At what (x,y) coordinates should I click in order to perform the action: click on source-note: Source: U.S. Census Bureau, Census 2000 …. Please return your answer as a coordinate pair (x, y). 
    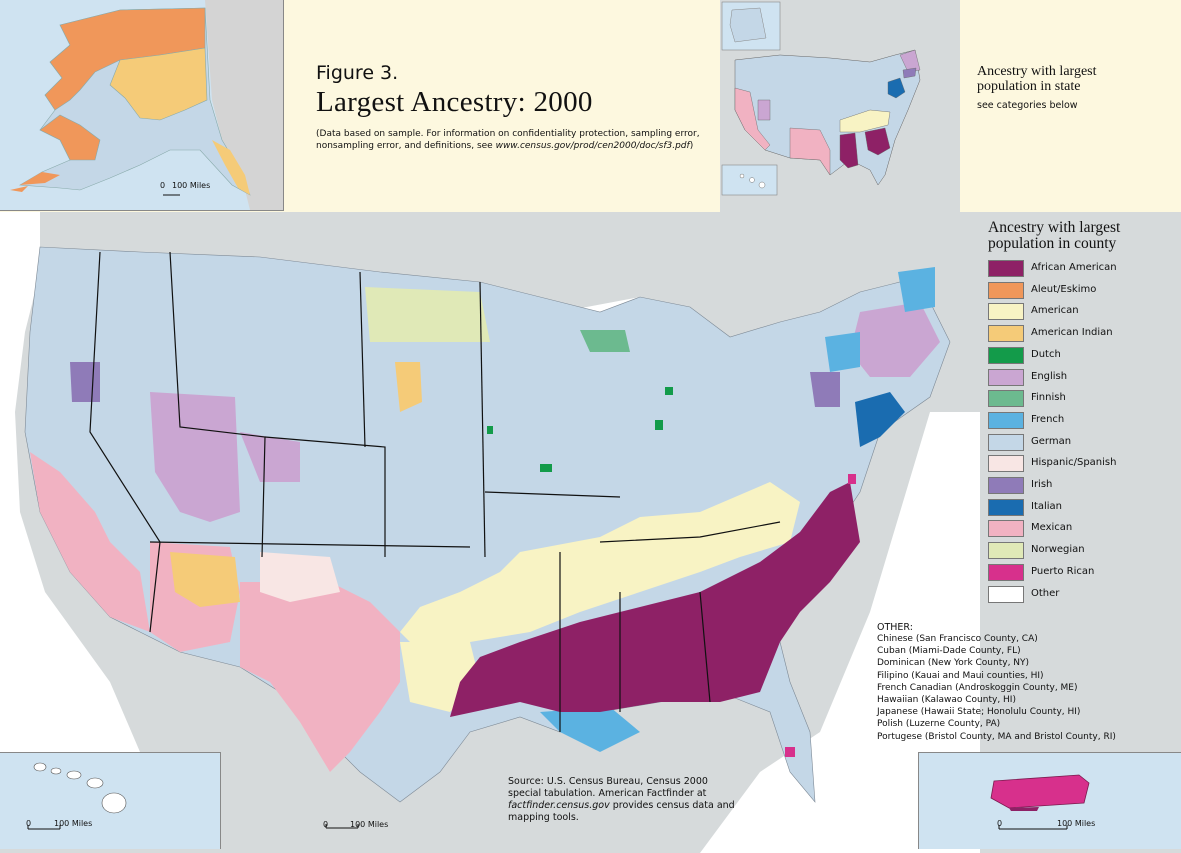
    Looking at the image, I should click on (623, 800).